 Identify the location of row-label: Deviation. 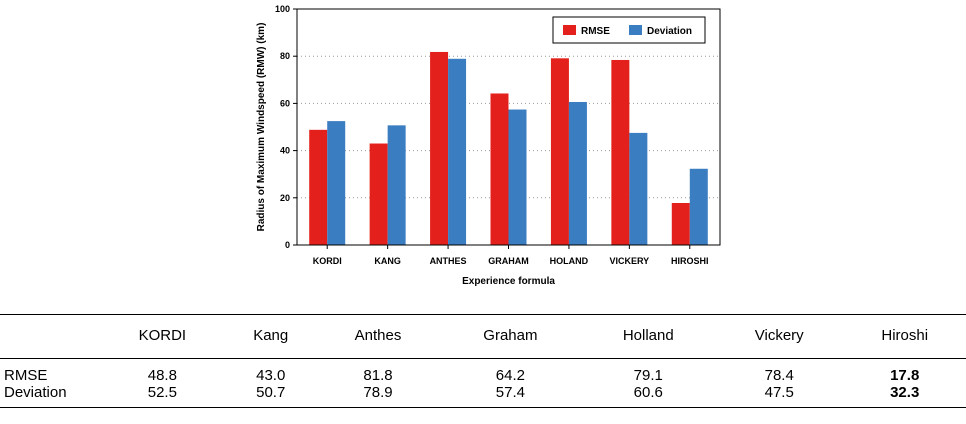
(50, 395).